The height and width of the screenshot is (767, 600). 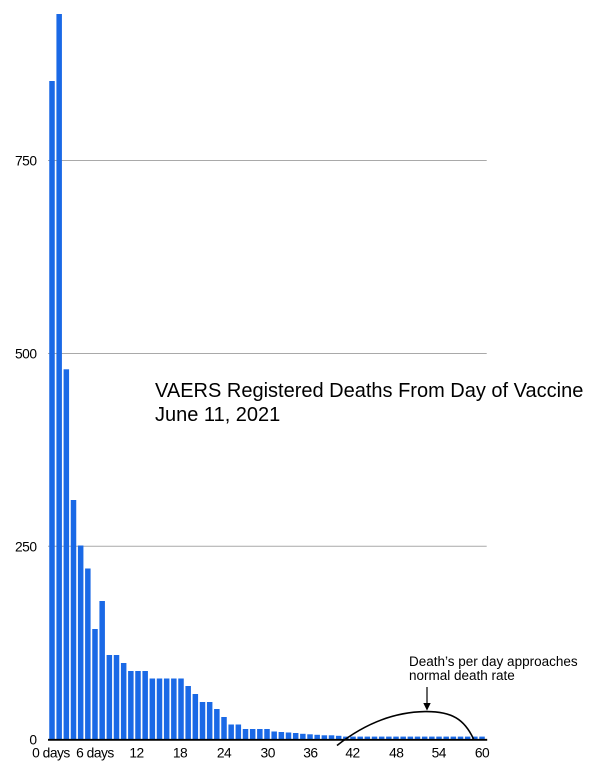 What do you see at coordinates (396, 753) in the screenshot?
I see `svg-text: 48` at bounding box center [396, 753].